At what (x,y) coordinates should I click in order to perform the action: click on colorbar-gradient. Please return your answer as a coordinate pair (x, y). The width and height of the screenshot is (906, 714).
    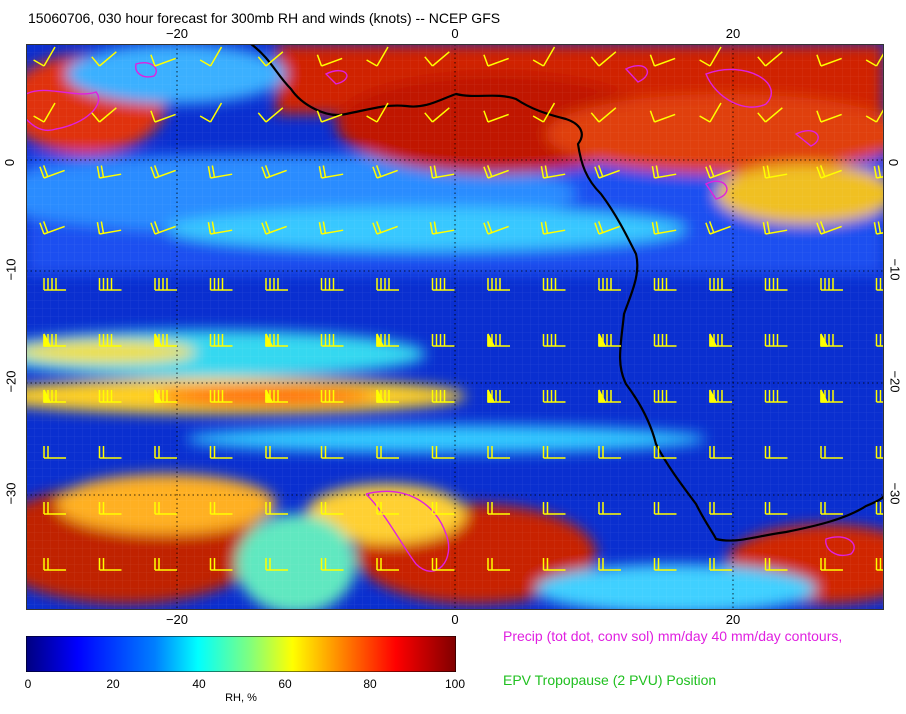
    Looking at the image, I should click on (241, 654).